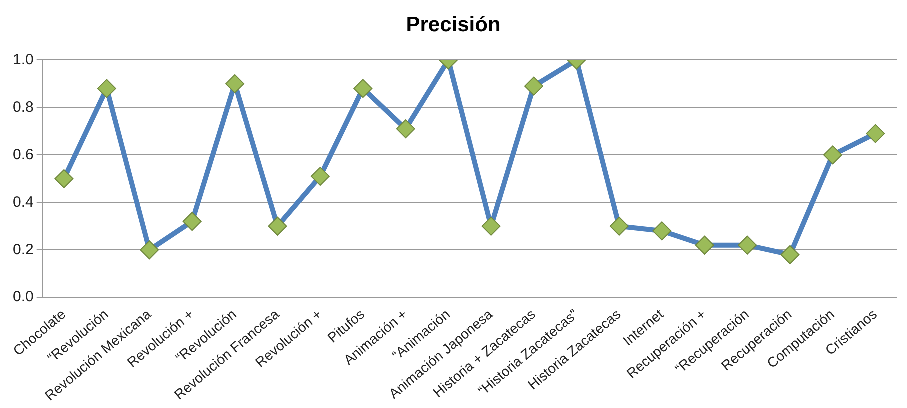 This screenshot has width=907, height=408. What do you see at coordinates (453, 24) in the screenshot?
I see `chart-title: Precisión` at bounding box center [453, 24].